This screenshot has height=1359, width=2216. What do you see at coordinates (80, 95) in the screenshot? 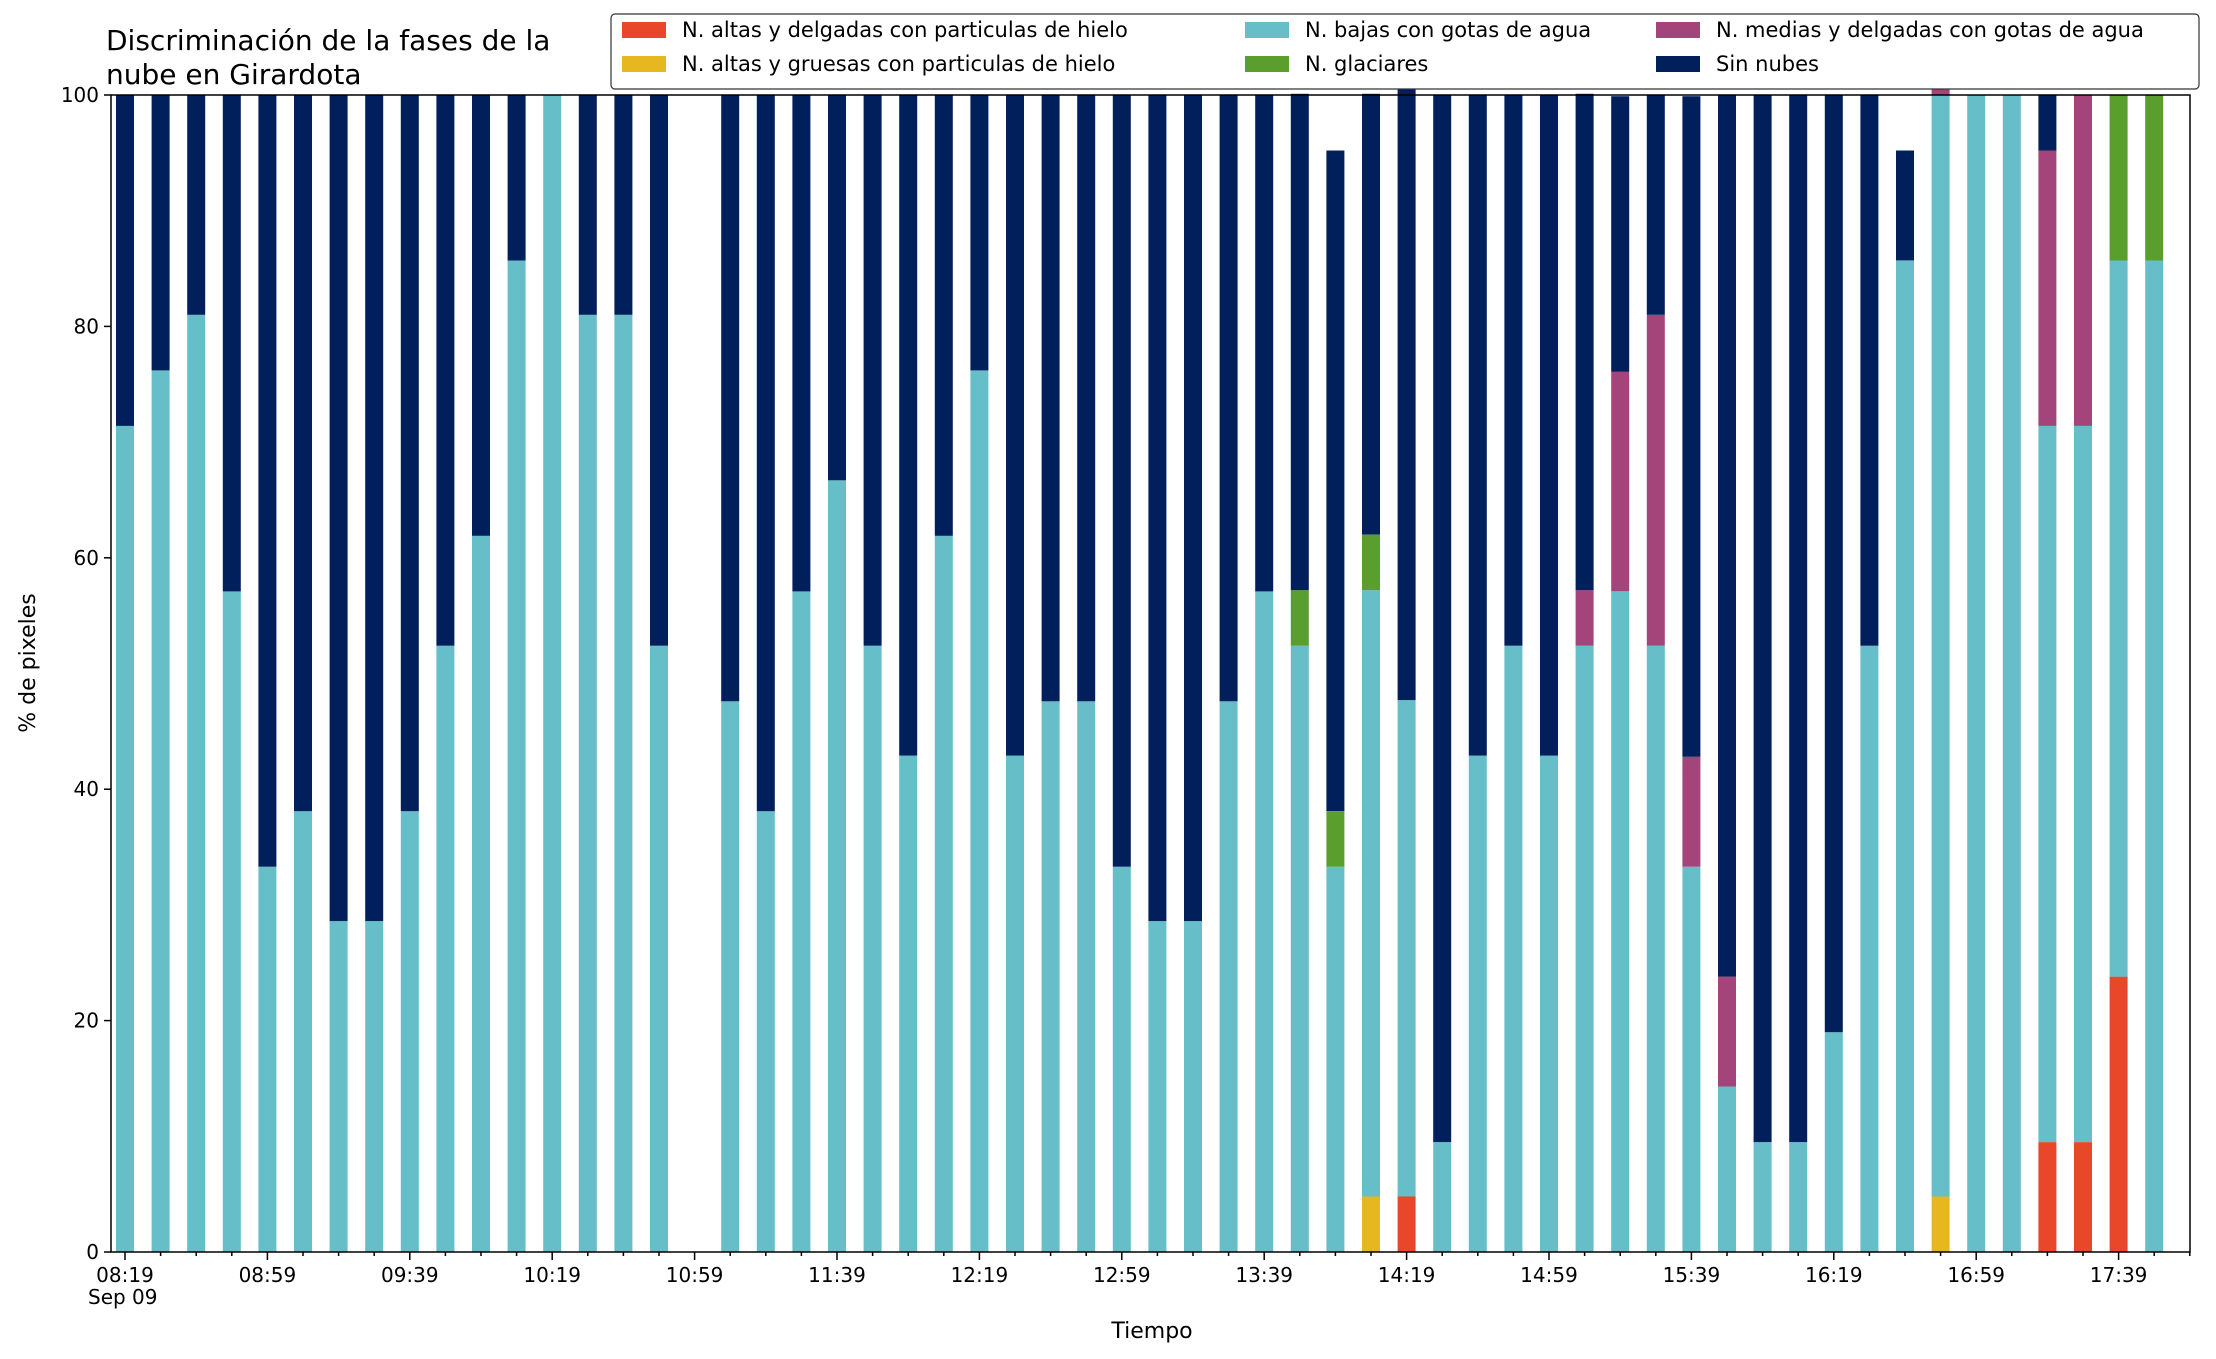
I see `y-tick-label: 100` at bounding box center [80, 95].